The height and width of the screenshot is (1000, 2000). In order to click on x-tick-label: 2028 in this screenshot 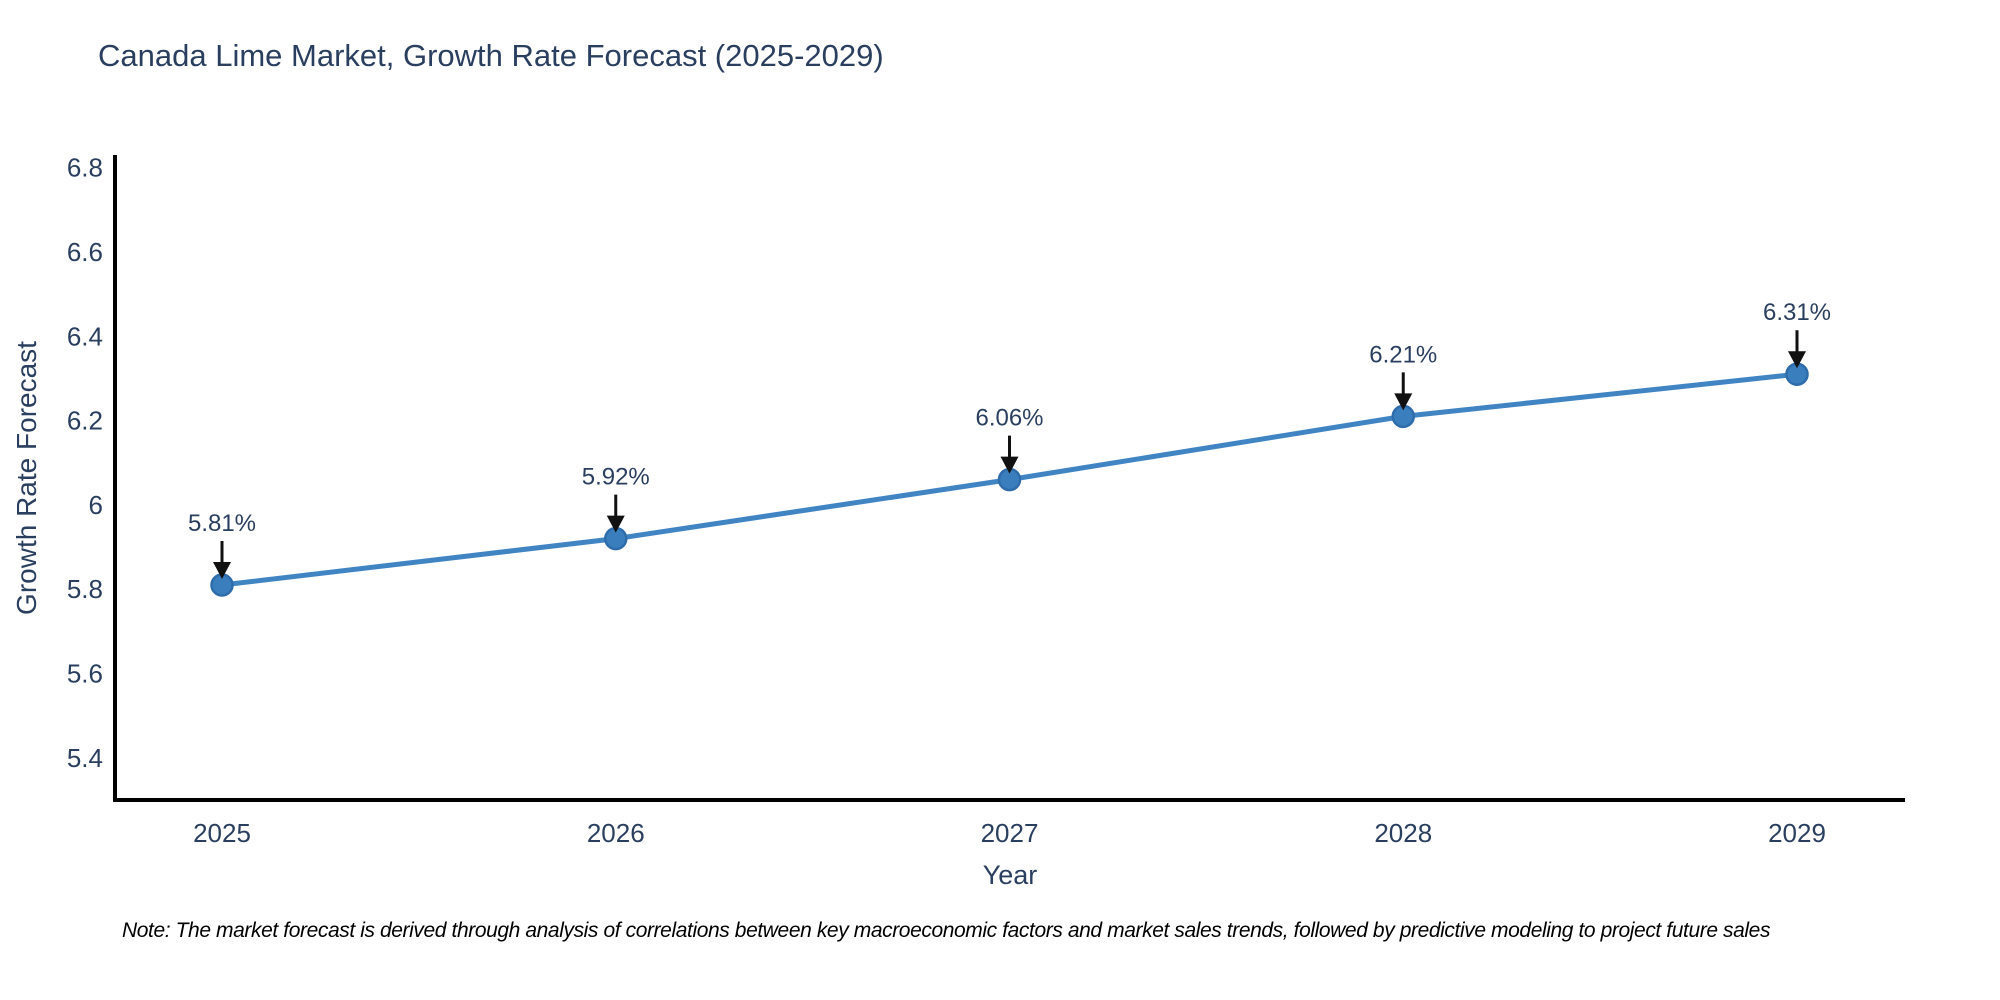, I will do `click(1403, 833)`.